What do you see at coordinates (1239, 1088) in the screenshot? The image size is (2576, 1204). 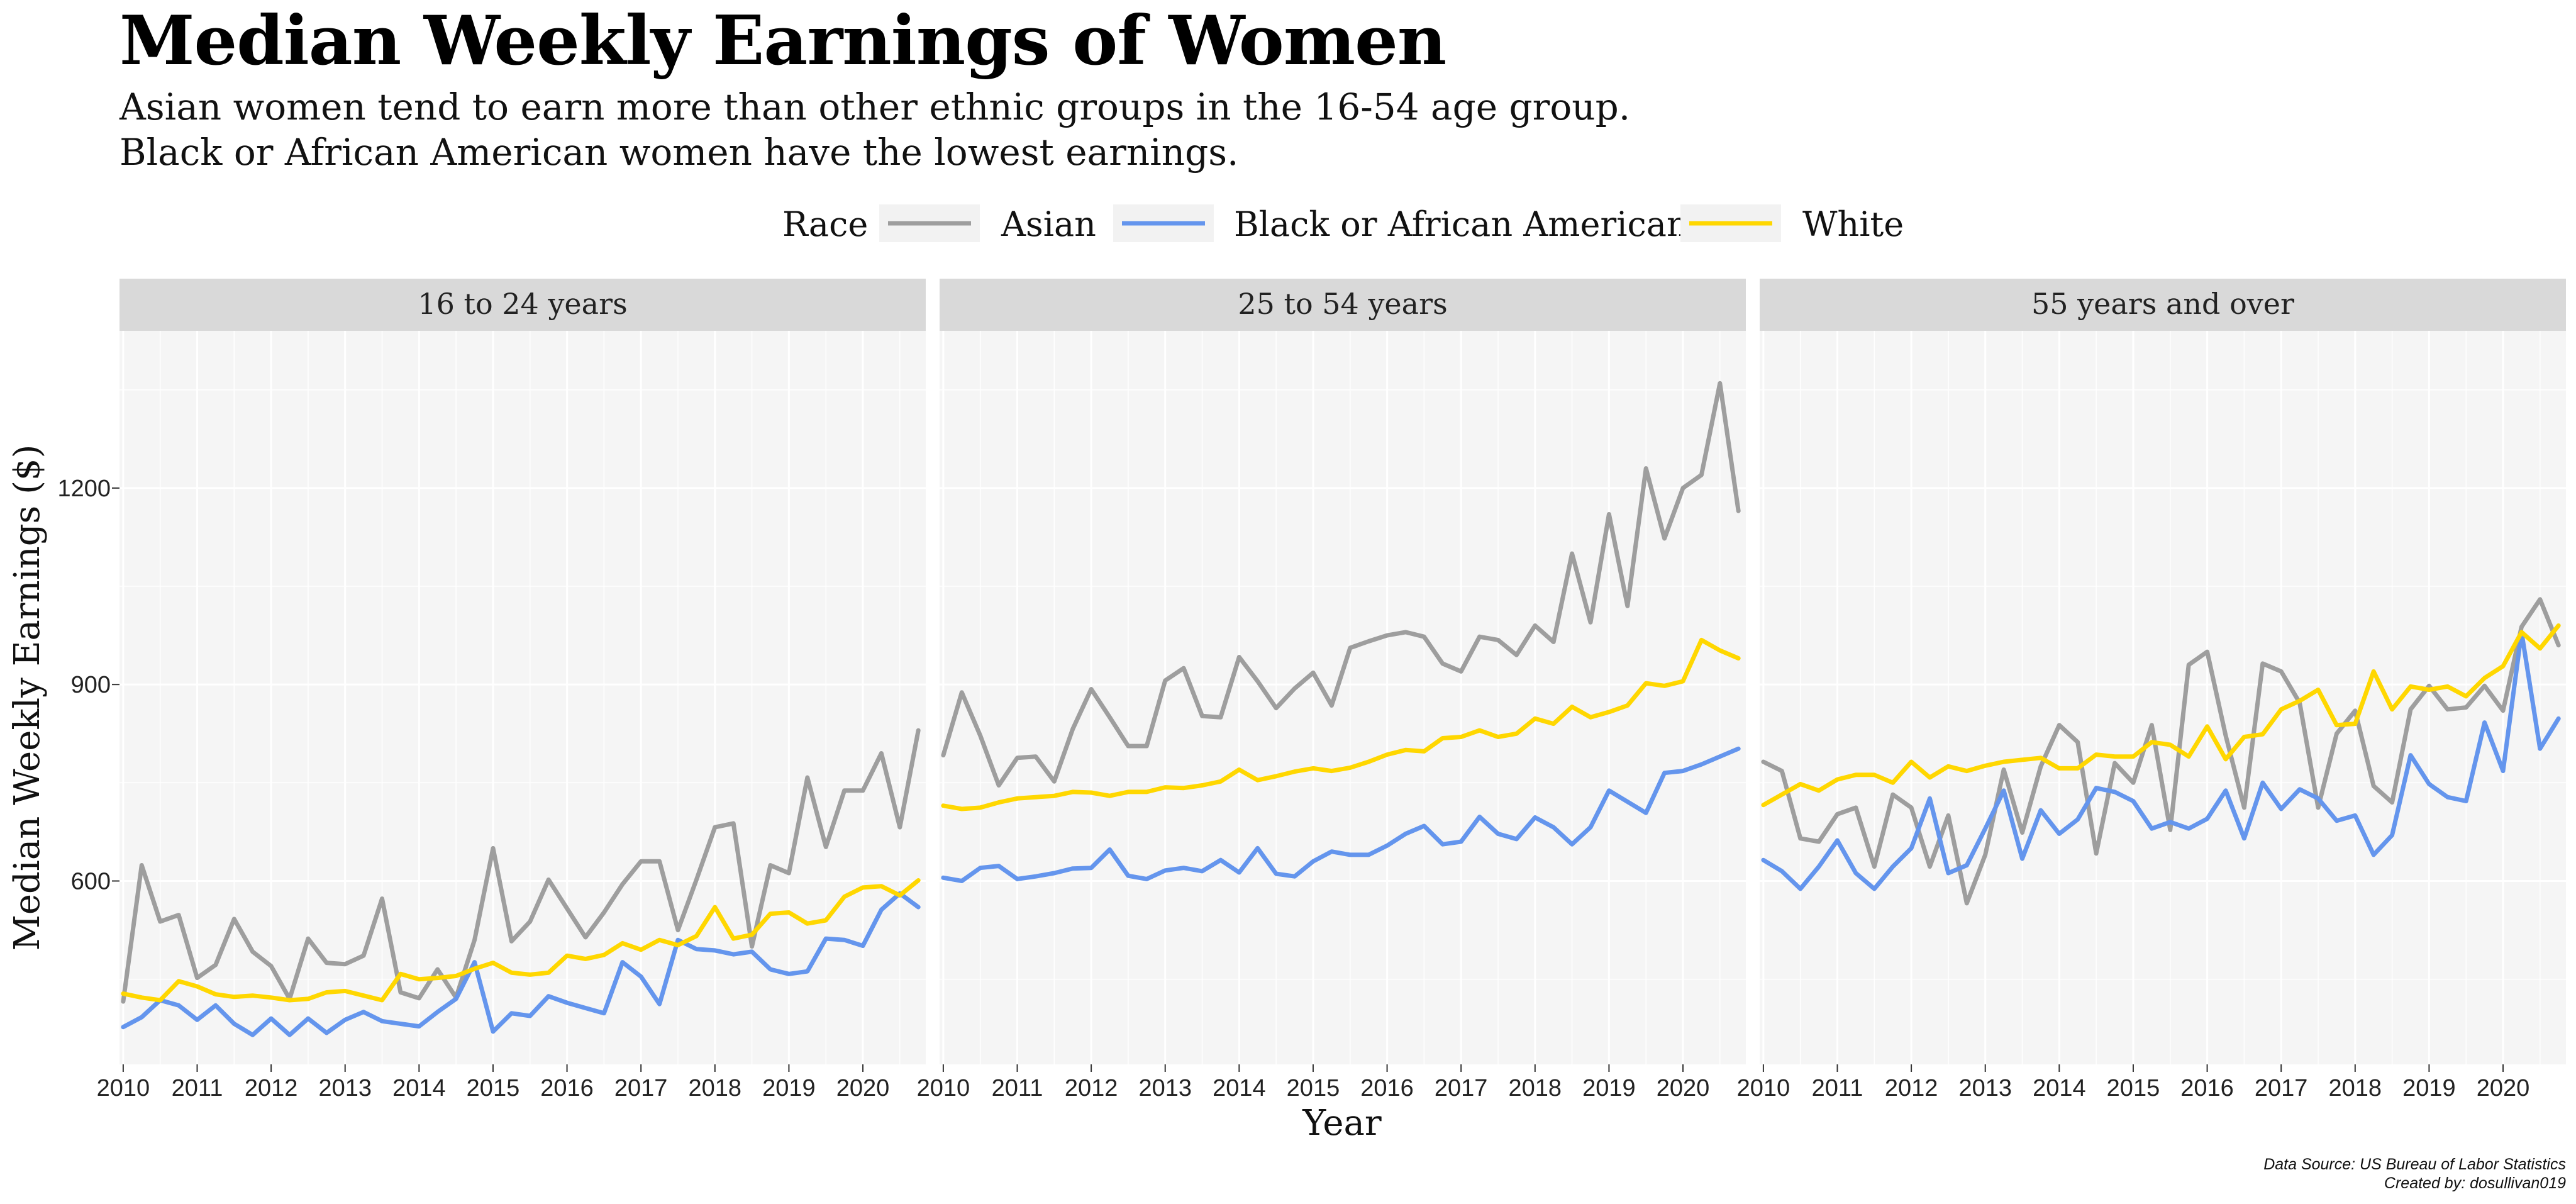 I see `x-tick-label-1-4: 2014` at bounding box center [1239, 1088].